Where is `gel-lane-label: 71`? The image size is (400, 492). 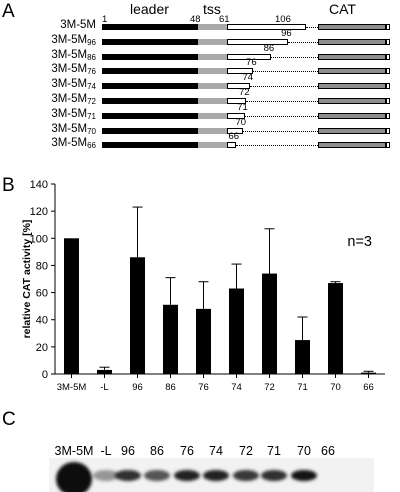 gel-lane-label: 71 is located at coordinates (274, 451).